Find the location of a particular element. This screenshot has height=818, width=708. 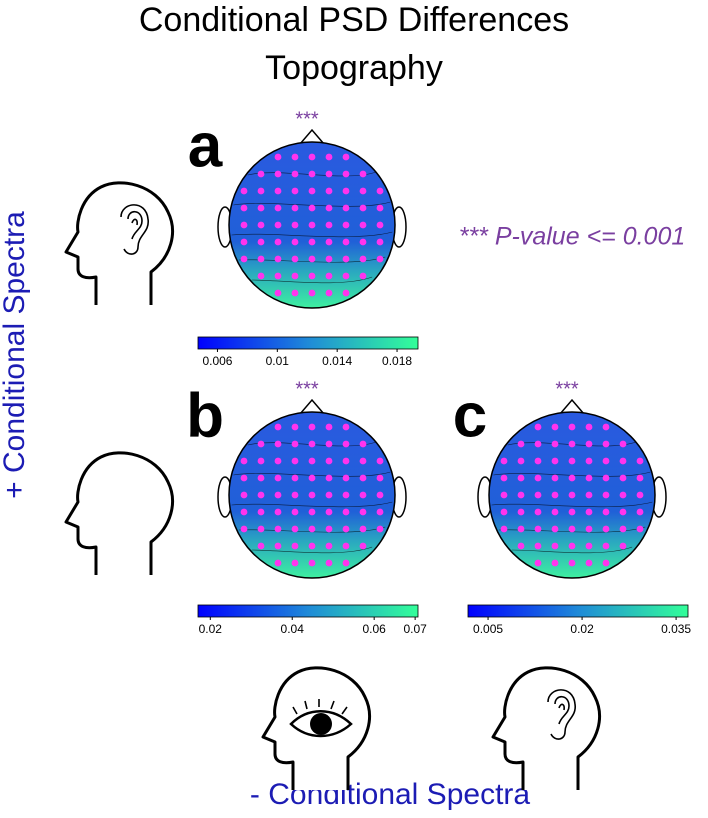

panel-label: a is located at coordinates (205, 145).